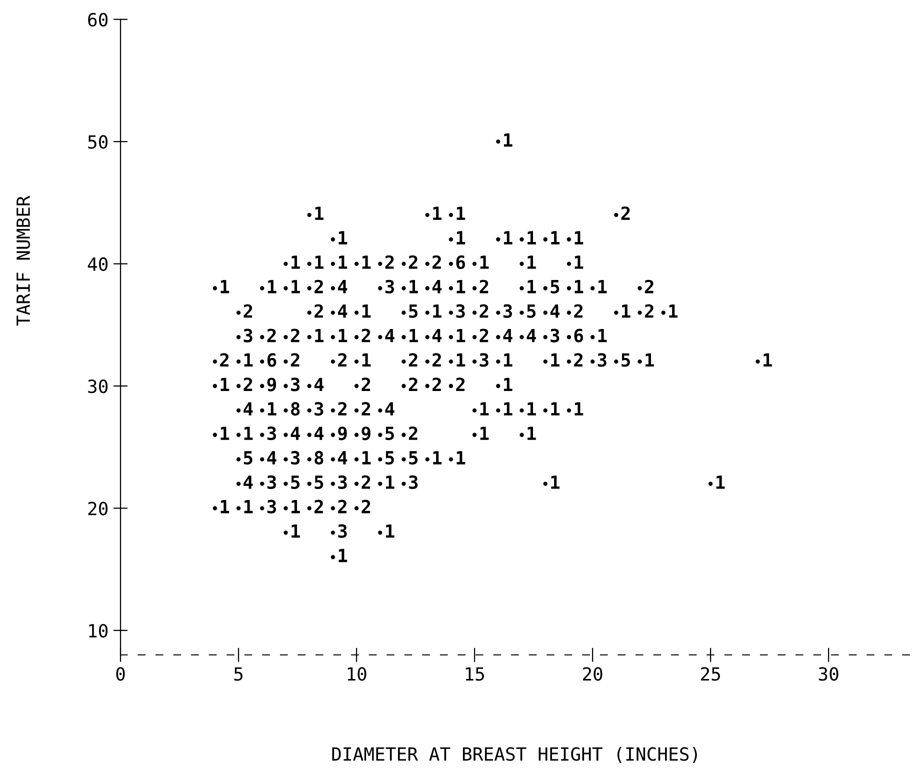 The image size is (913, 775). What do you see at coordinates (514, 754) in the screenshot?
I see `x-axis-title: DIAMETER AT BREAST HEIGHT (INCHES)` at bounding box center [514, 754].